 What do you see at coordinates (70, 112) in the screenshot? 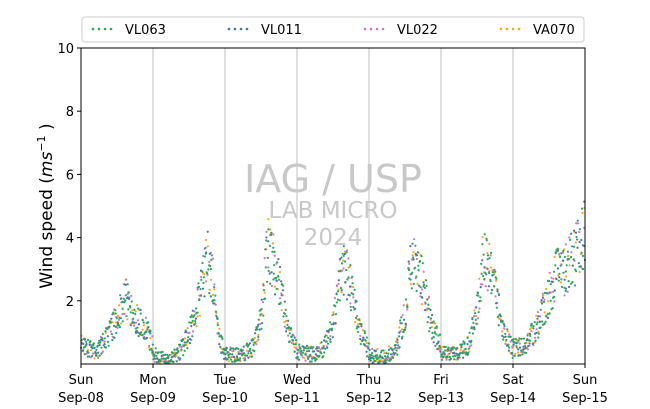
I see `y-tick-label: 8` at bounding box center [70, 112].